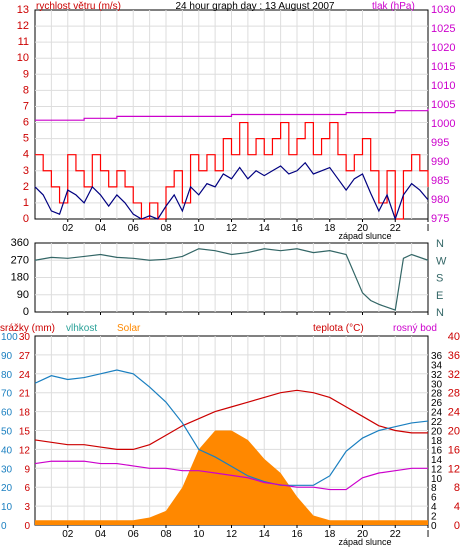 The height and width of the screenshot is (556, 466). Describe the element at coordinates (437, 441) in the screenshot. I see `extra-tick-label: 18` at that location.